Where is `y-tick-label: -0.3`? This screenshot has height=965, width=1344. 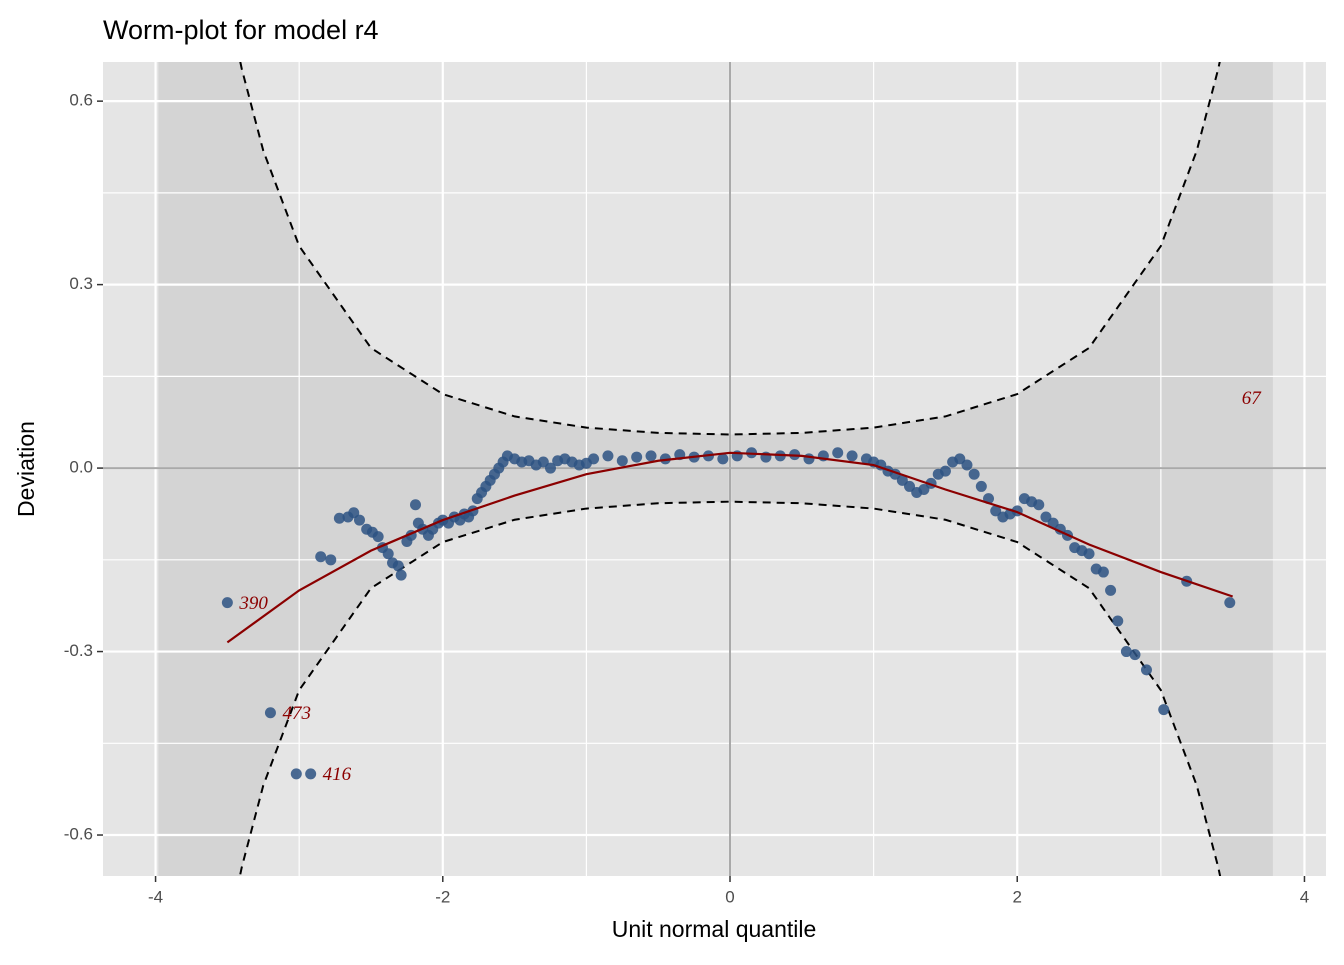 y-tick-label: -0.3 is located at coordinates (78, 650).